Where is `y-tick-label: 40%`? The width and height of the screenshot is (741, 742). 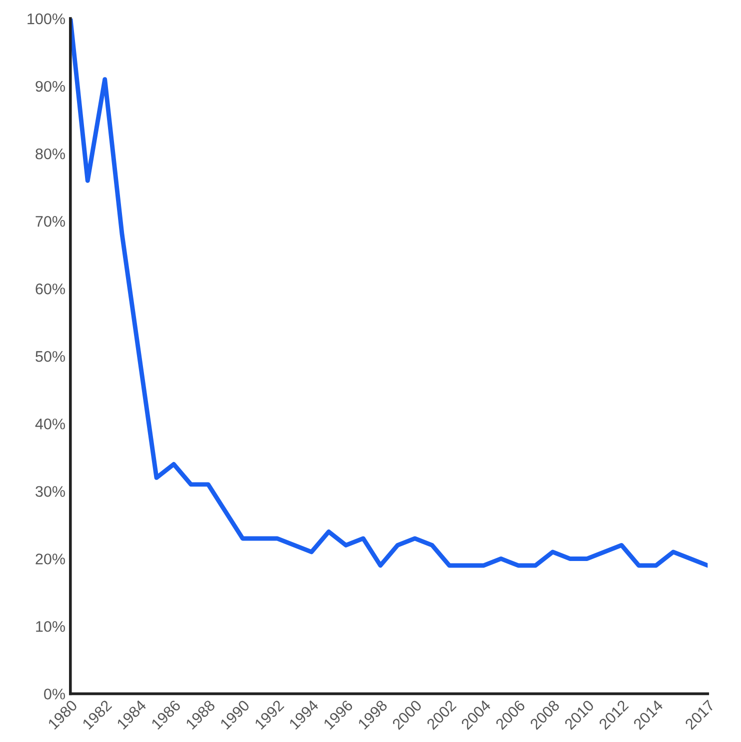 y-tick-label: 40% is located at coordinates (50, 424).